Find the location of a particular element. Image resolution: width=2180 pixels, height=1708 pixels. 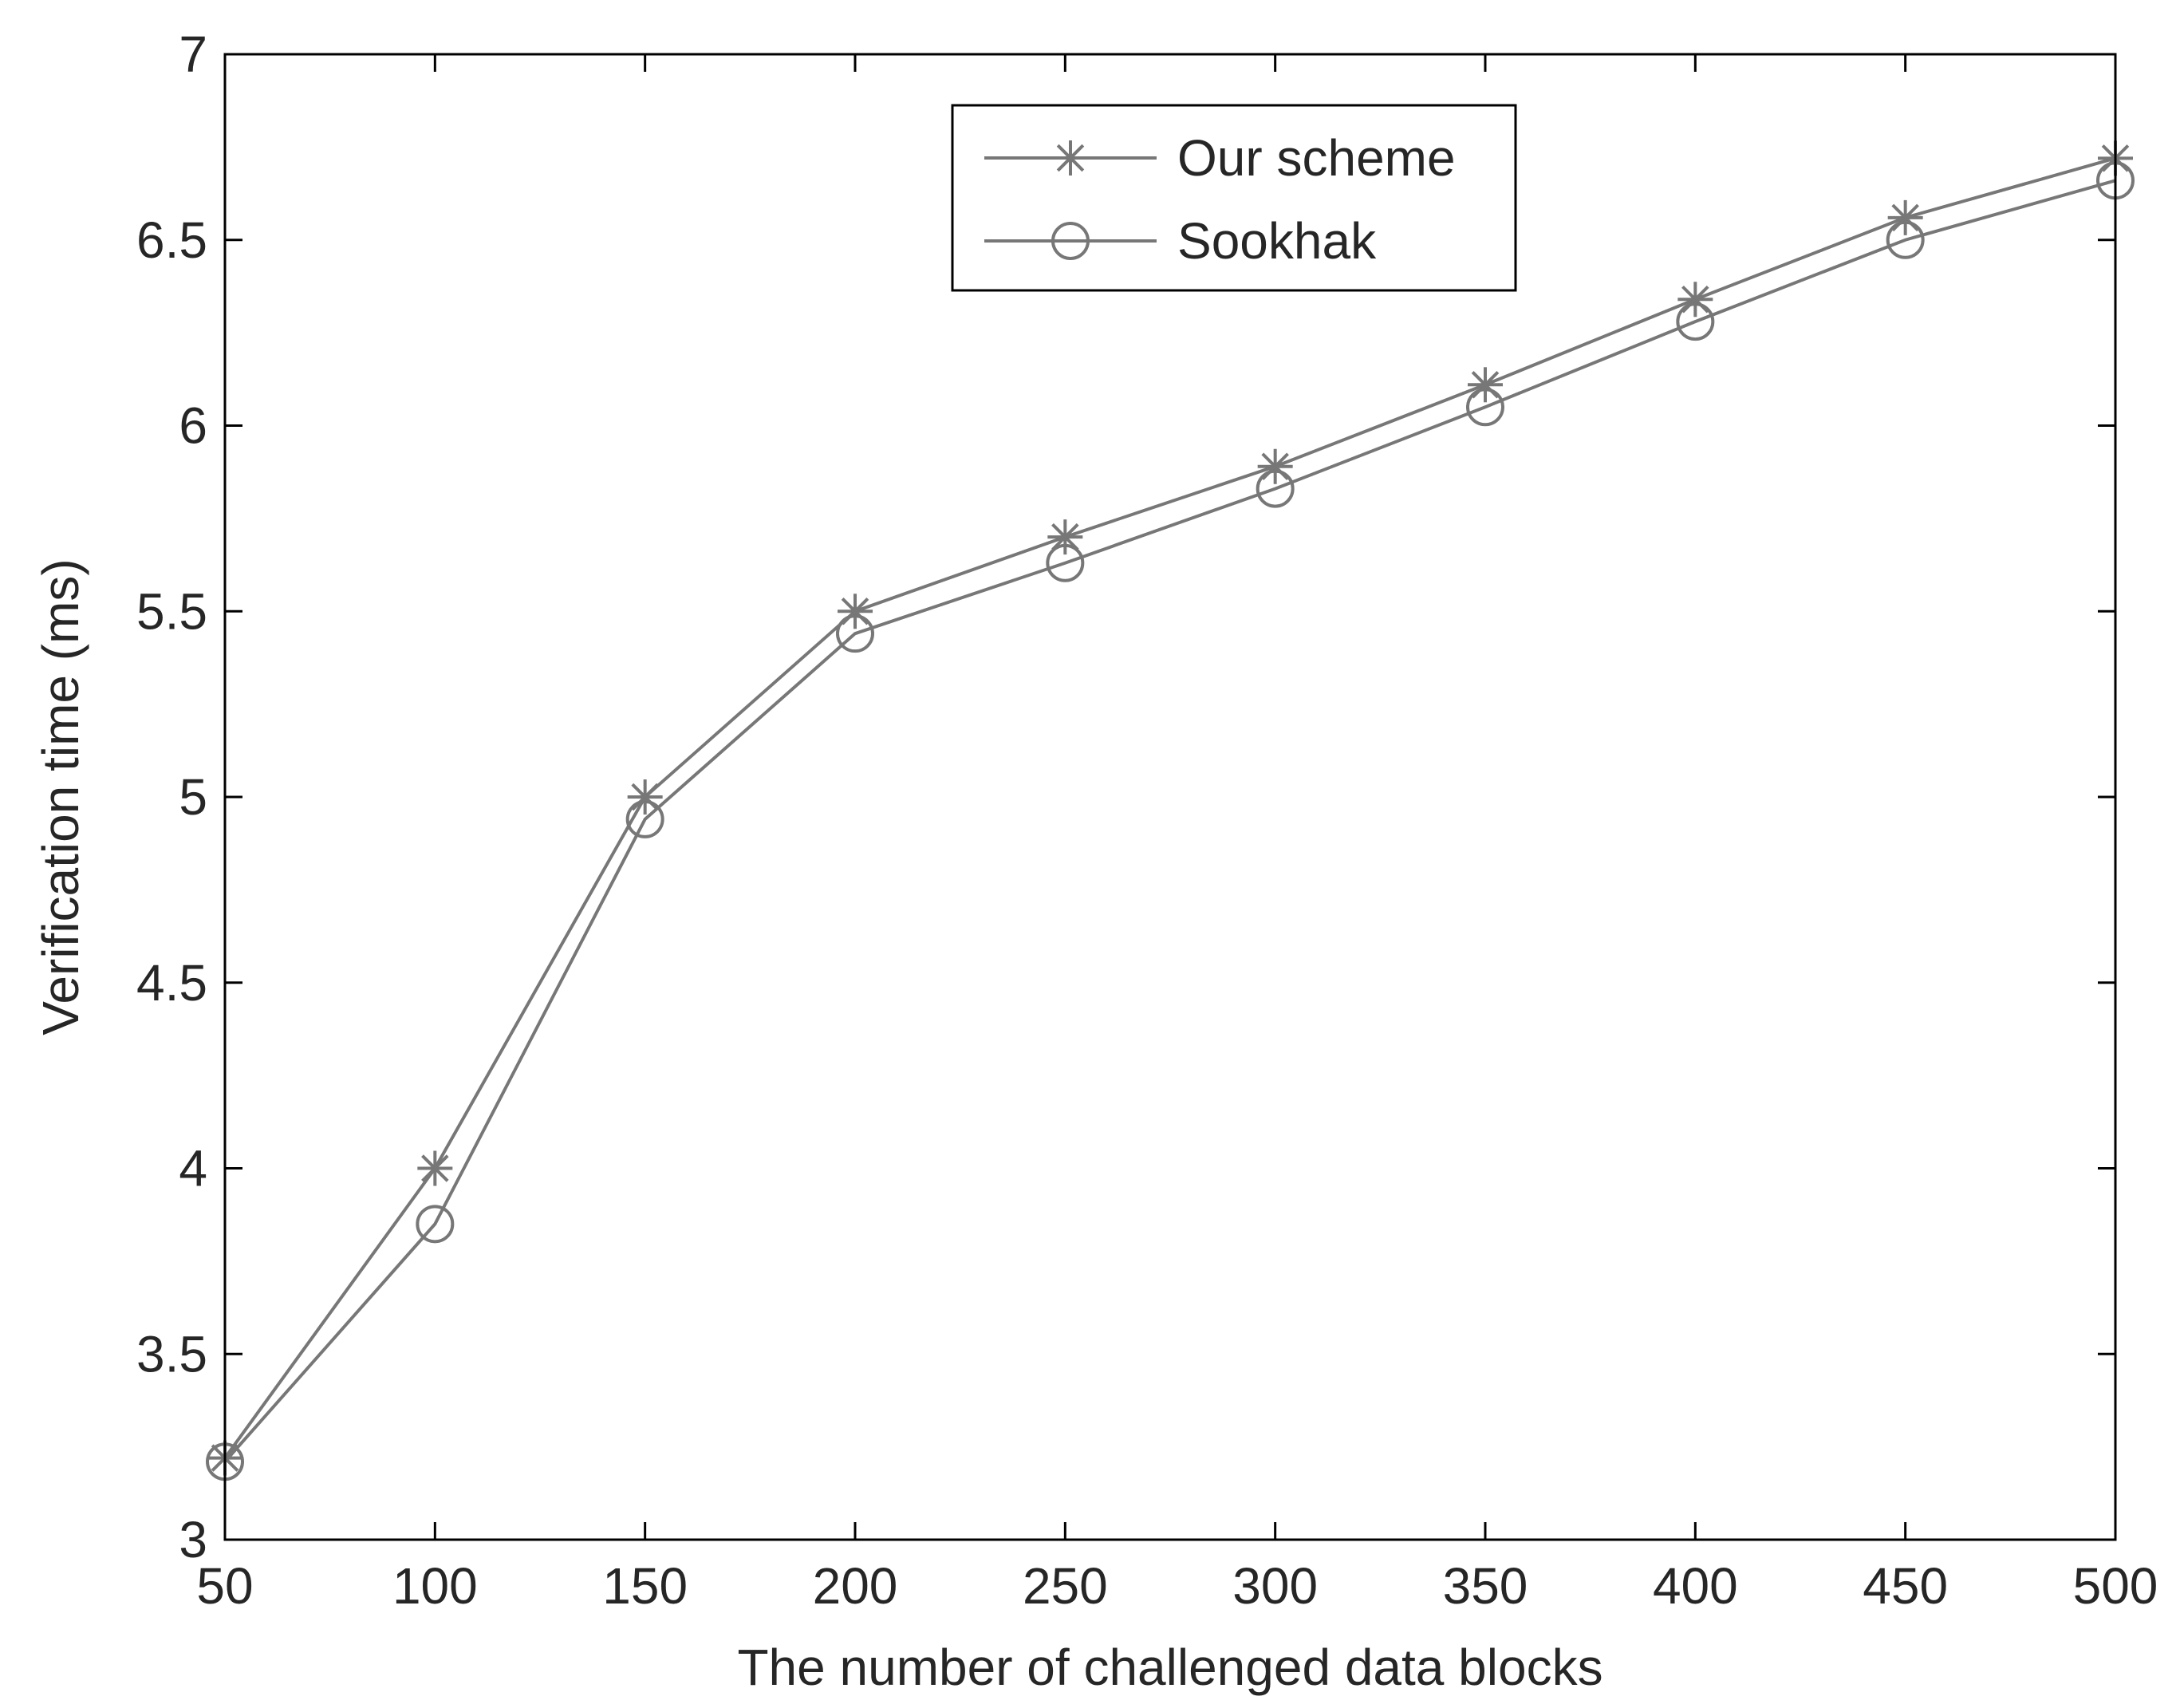

x-tick-label: 50 is located at coordinates (224, 1586).